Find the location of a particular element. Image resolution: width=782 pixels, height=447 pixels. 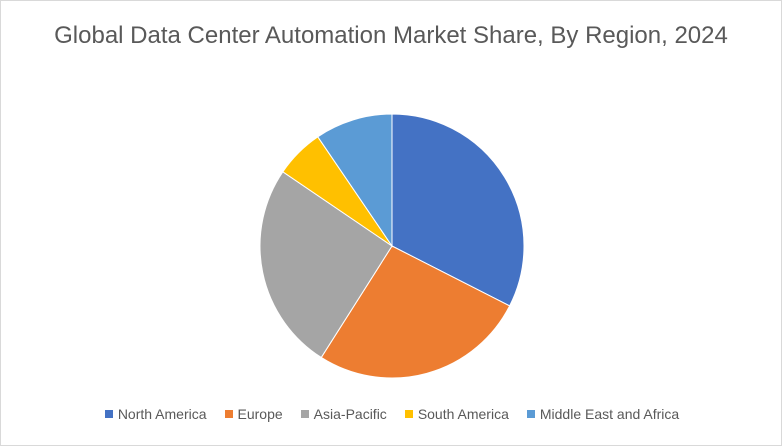

legend-item: Middle East and Africa is located at coordinates (603, 414).